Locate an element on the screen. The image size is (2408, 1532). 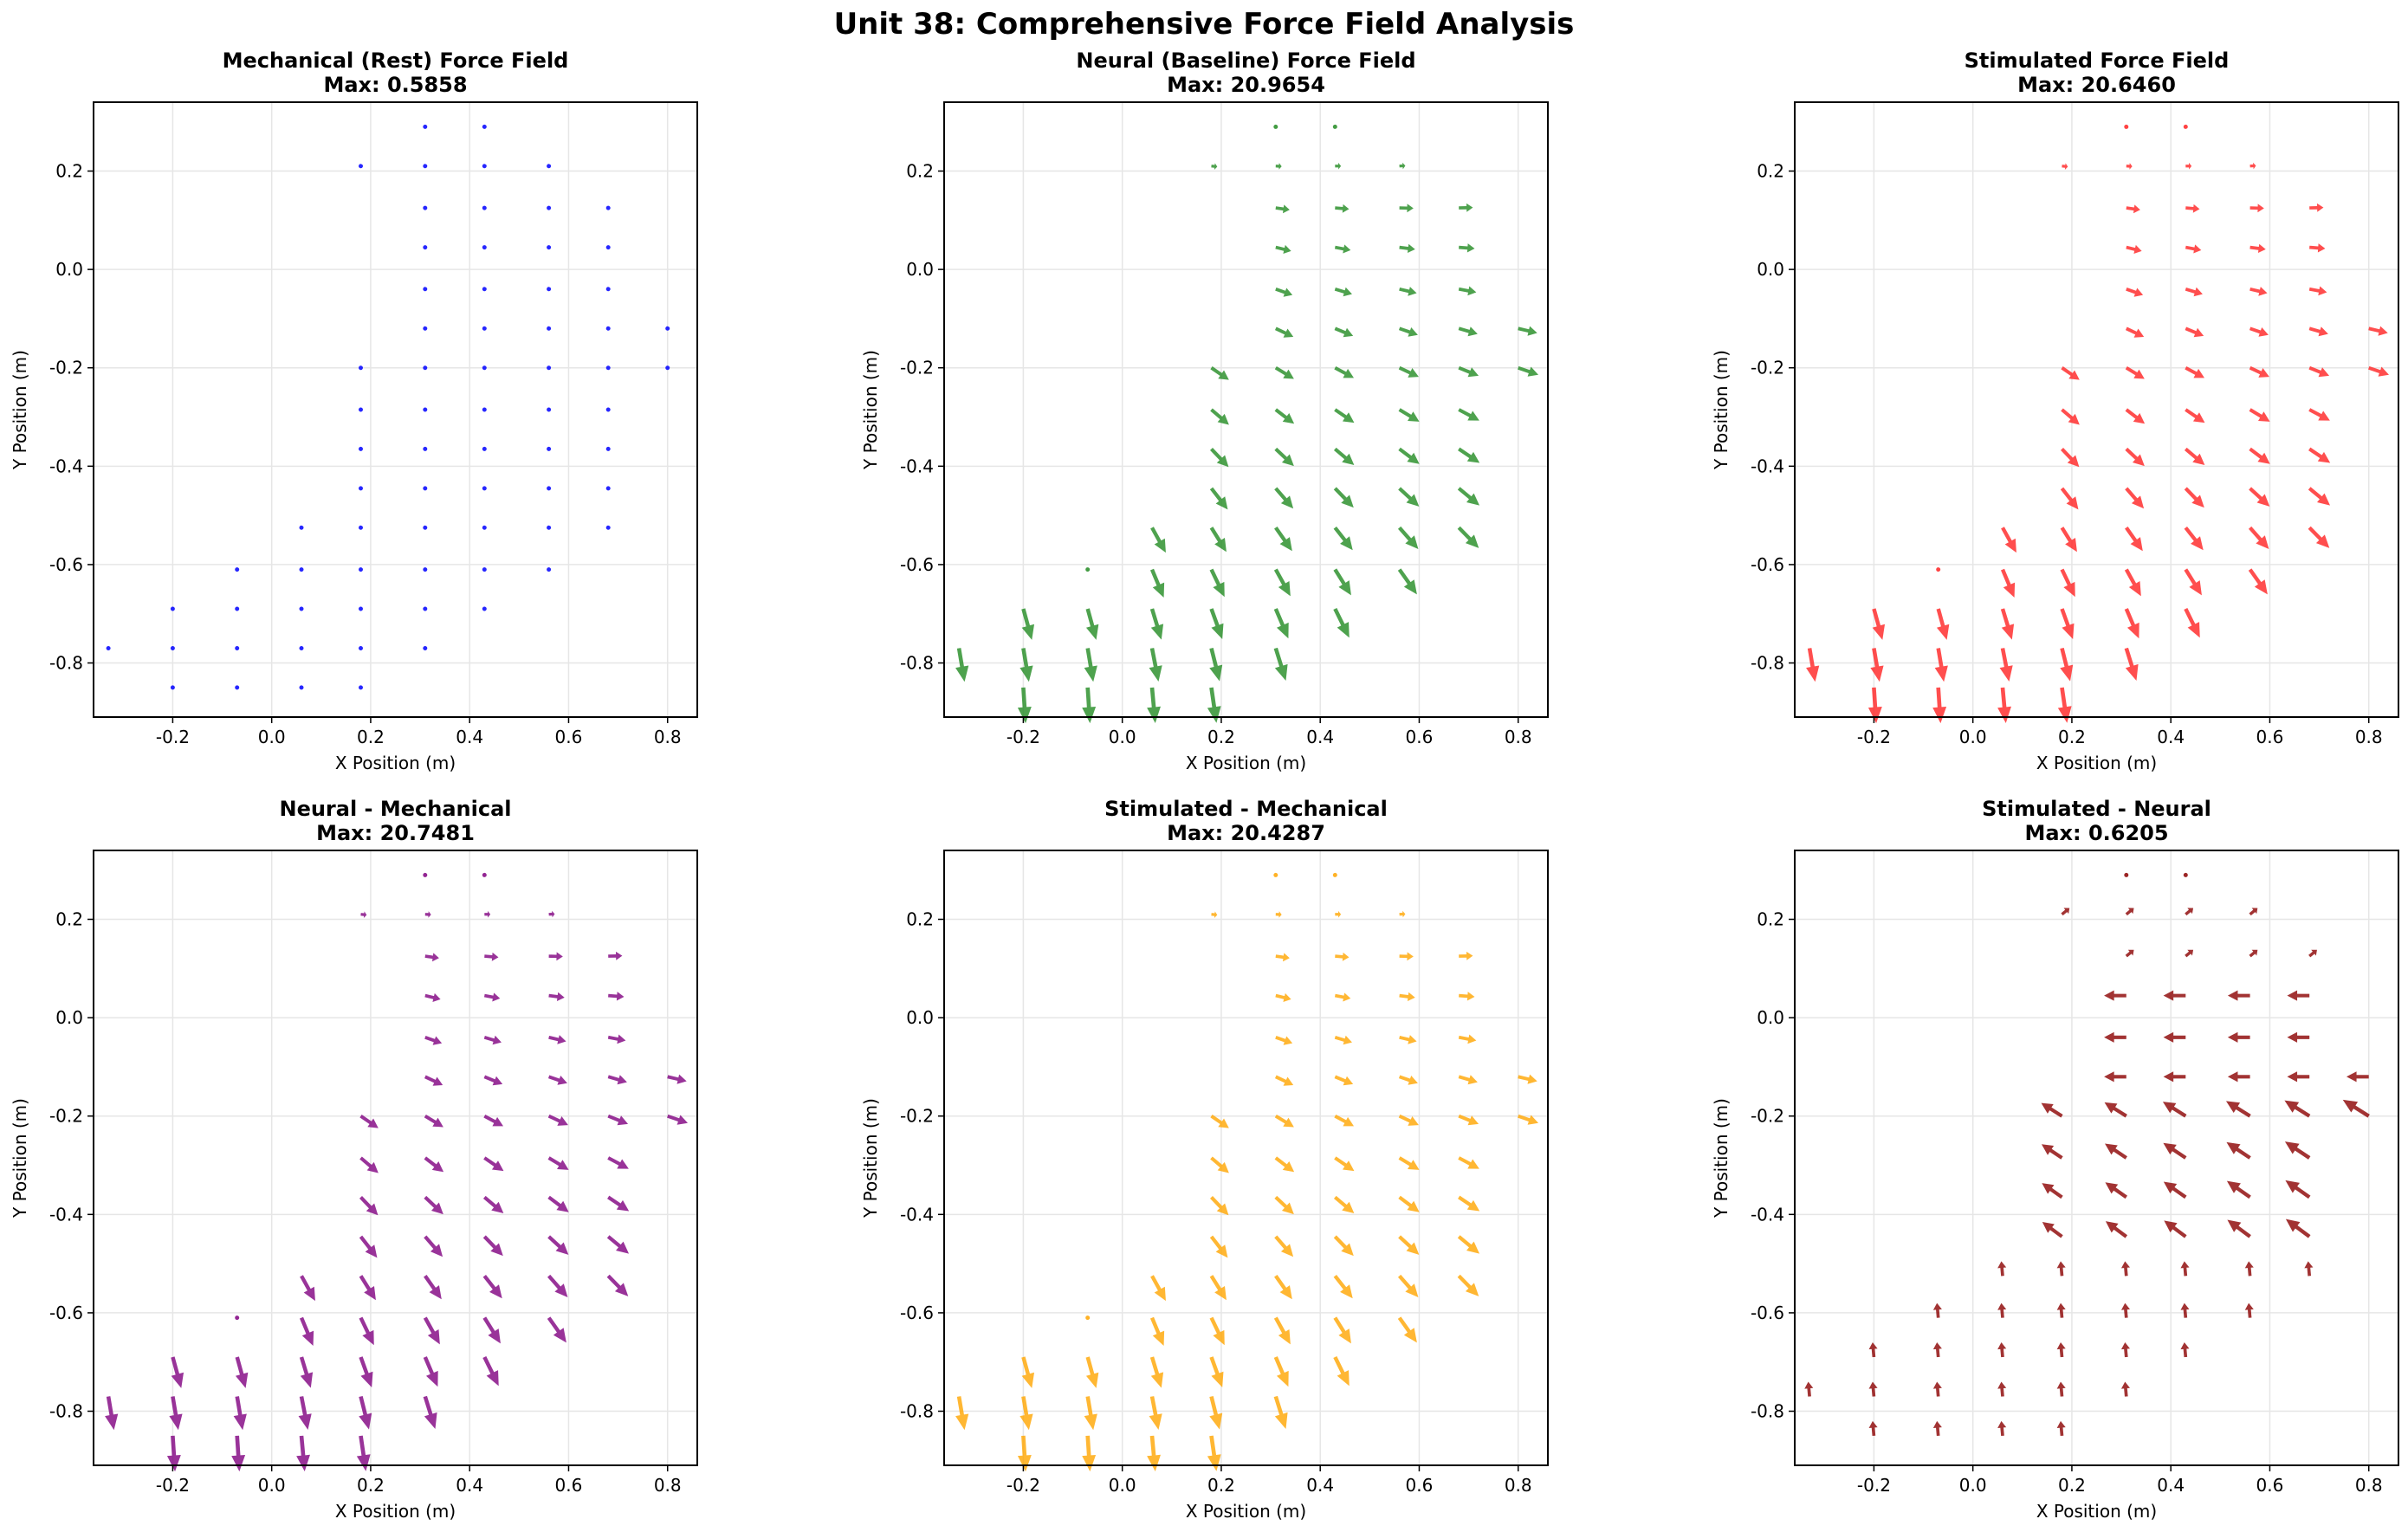
y-tick-label: -0.4 is located at coordinates (917, 466).